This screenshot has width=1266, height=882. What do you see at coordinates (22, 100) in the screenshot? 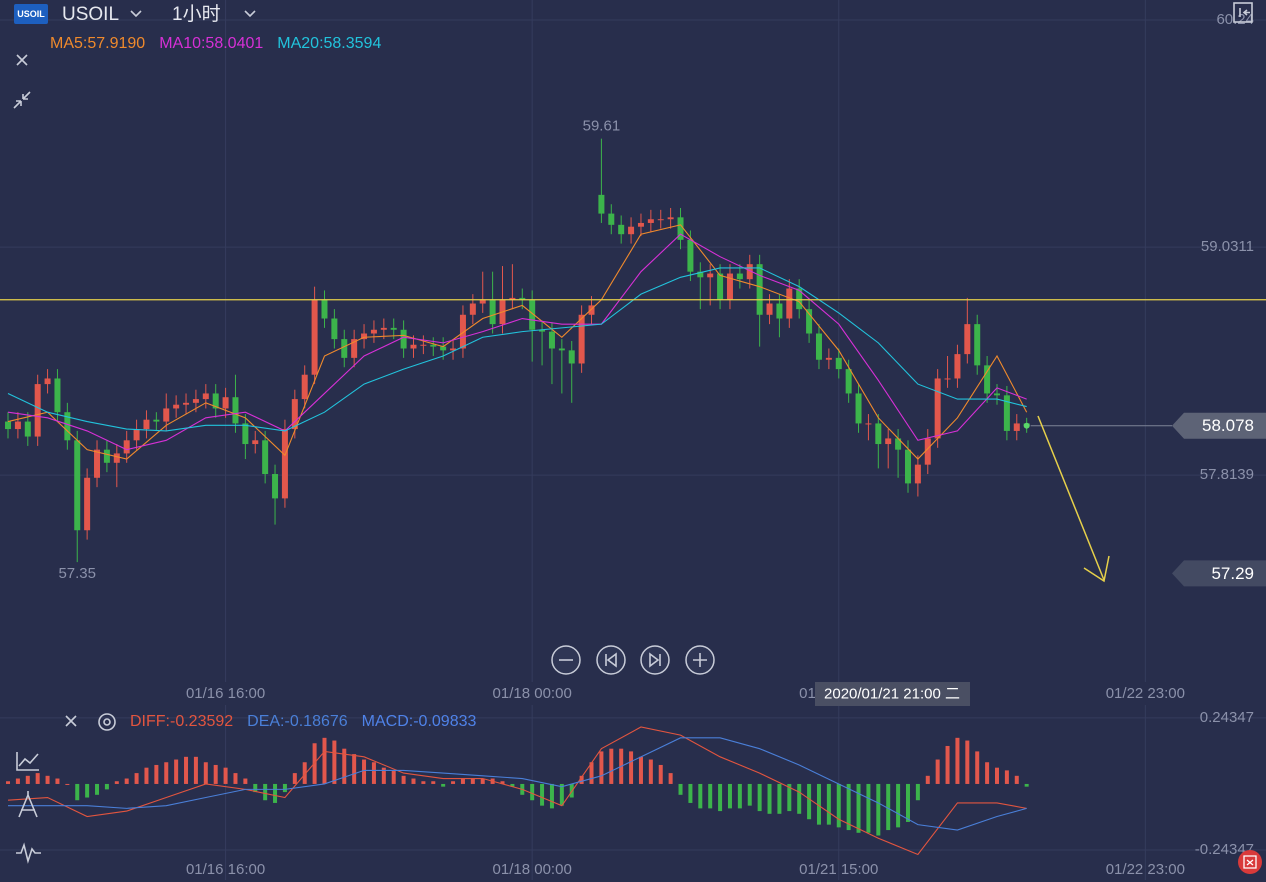
I see `collapse-button` at bounding box center [22, 100].